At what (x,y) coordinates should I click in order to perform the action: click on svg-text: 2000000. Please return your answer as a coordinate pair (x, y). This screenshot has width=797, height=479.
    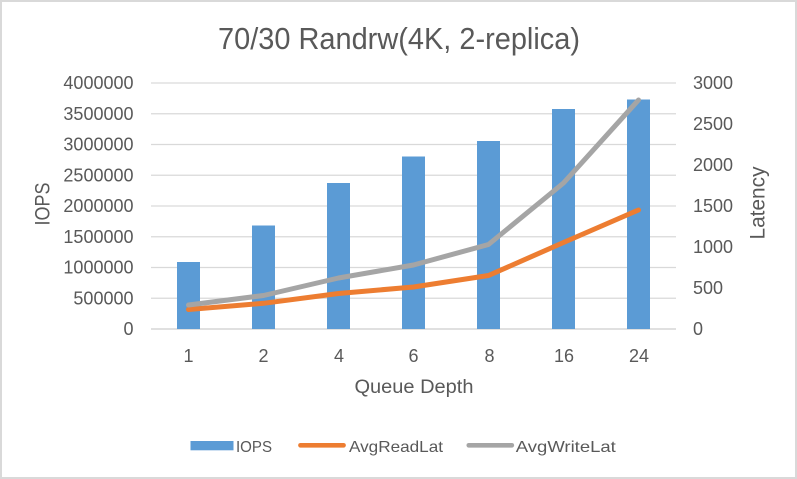
    Looking at the image, I should click on (98, 206).